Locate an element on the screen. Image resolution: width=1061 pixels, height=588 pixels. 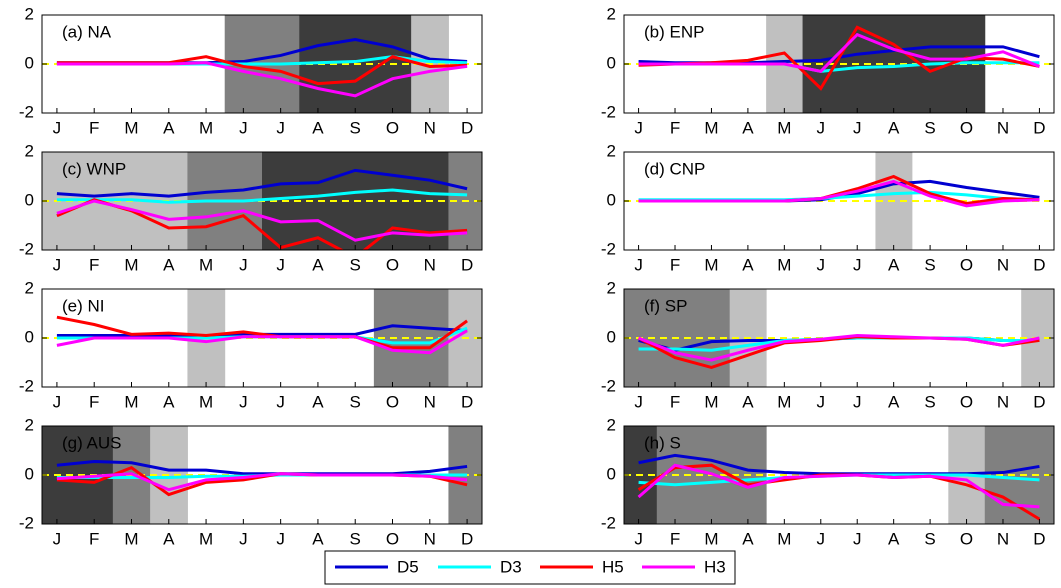
legend-label: D5 is located at coordinates (408, 566).